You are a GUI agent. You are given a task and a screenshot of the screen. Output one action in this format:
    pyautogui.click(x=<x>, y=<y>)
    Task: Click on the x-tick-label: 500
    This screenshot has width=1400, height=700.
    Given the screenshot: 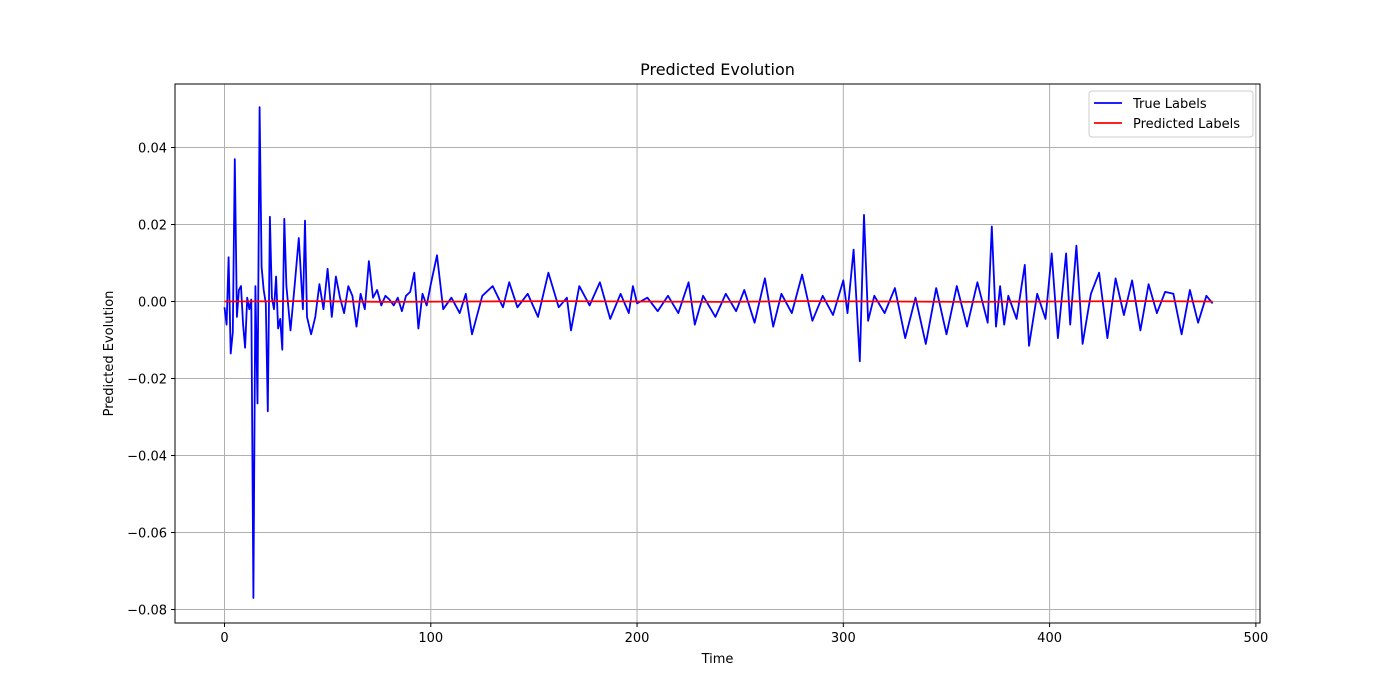 What is the action you would take?
    pyautogui.click(x=1255, y=638)
    